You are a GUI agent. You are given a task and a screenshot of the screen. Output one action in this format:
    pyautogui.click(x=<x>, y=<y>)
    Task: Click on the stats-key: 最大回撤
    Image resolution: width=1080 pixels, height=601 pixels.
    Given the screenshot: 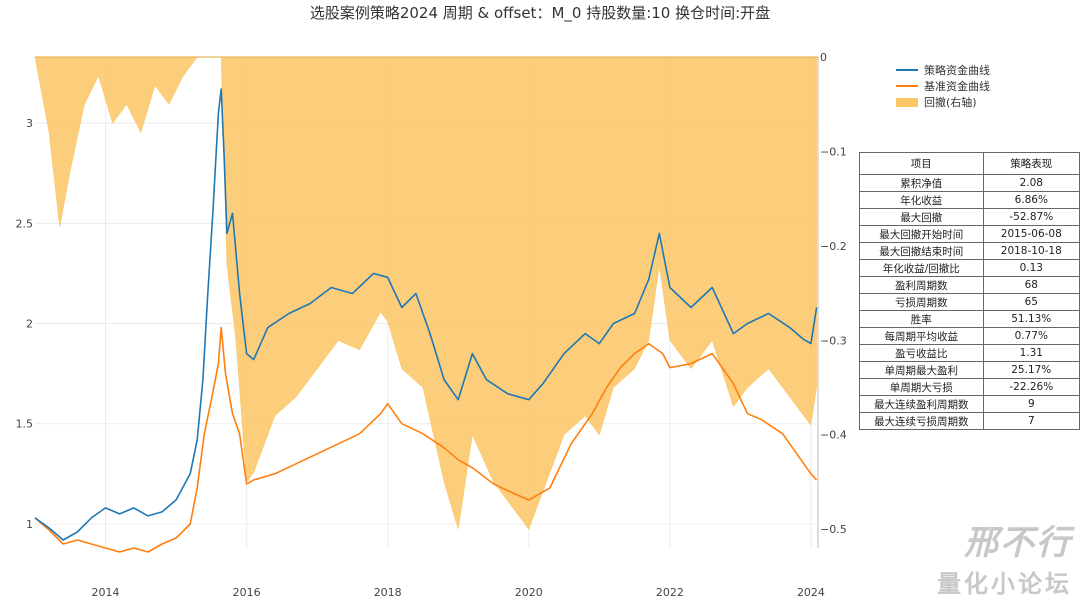 What is the action you would take?
    pyautogui.click(x=921, y=217)
    